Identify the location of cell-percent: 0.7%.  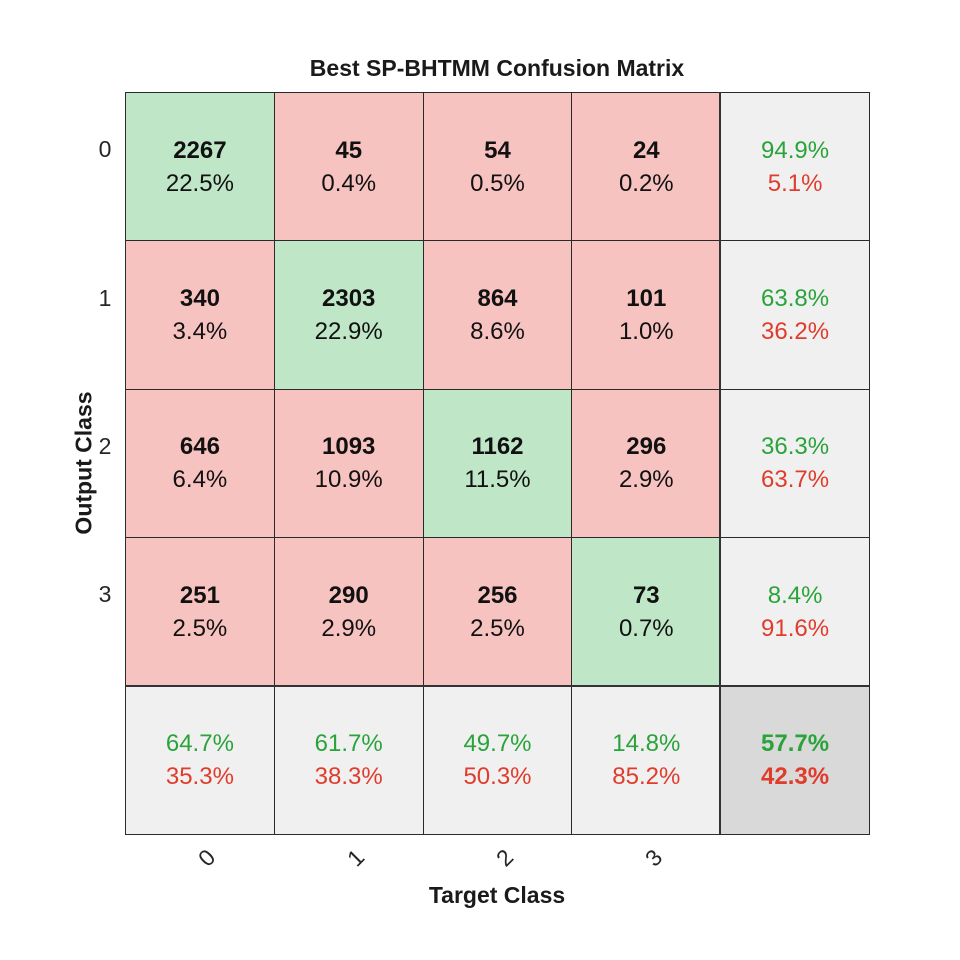
(646, 628).